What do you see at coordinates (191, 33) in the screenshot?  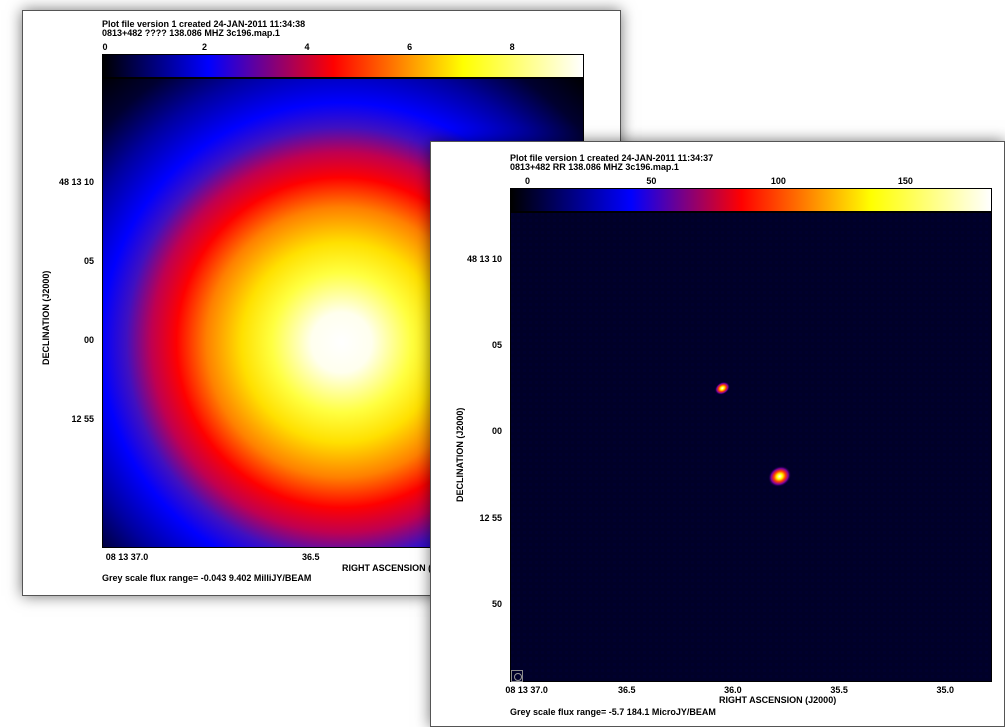 I see `plot-subtitle: 0813+482 ???? 138.086 MHZ 3c196.map.1` at bounding box center [191, 33].